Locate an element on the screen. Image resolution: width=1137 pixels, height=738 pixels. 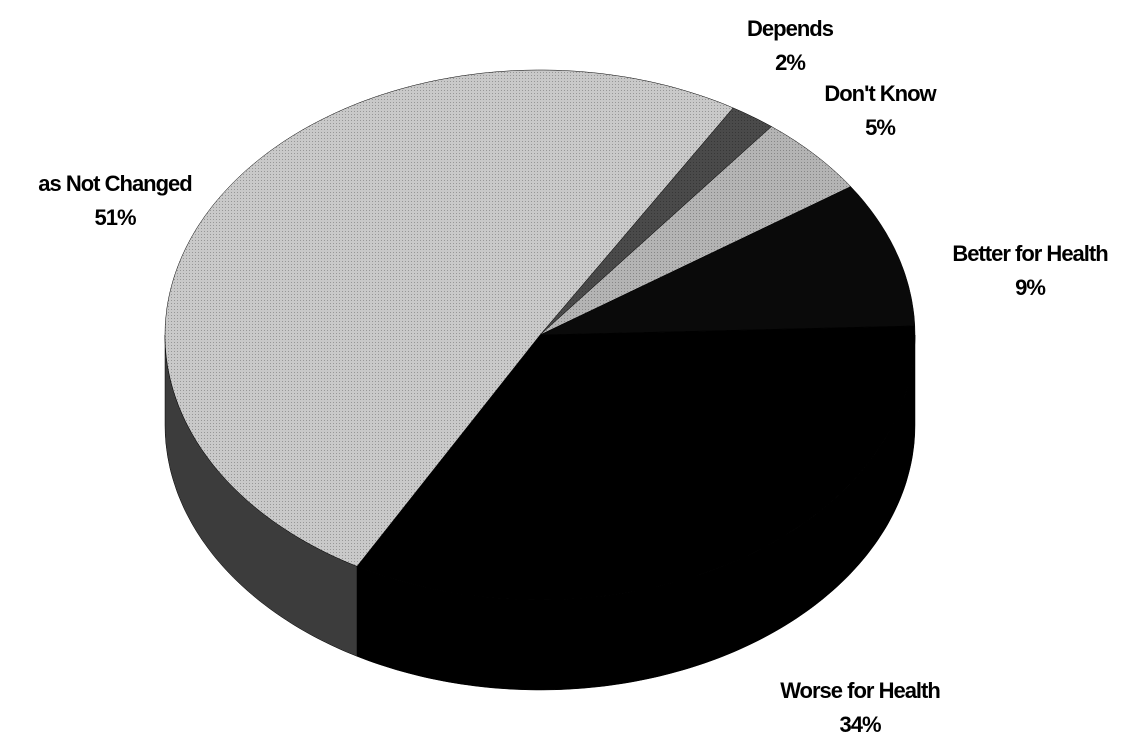
slice-label: Don't Know is located at coordinates (880, 93).